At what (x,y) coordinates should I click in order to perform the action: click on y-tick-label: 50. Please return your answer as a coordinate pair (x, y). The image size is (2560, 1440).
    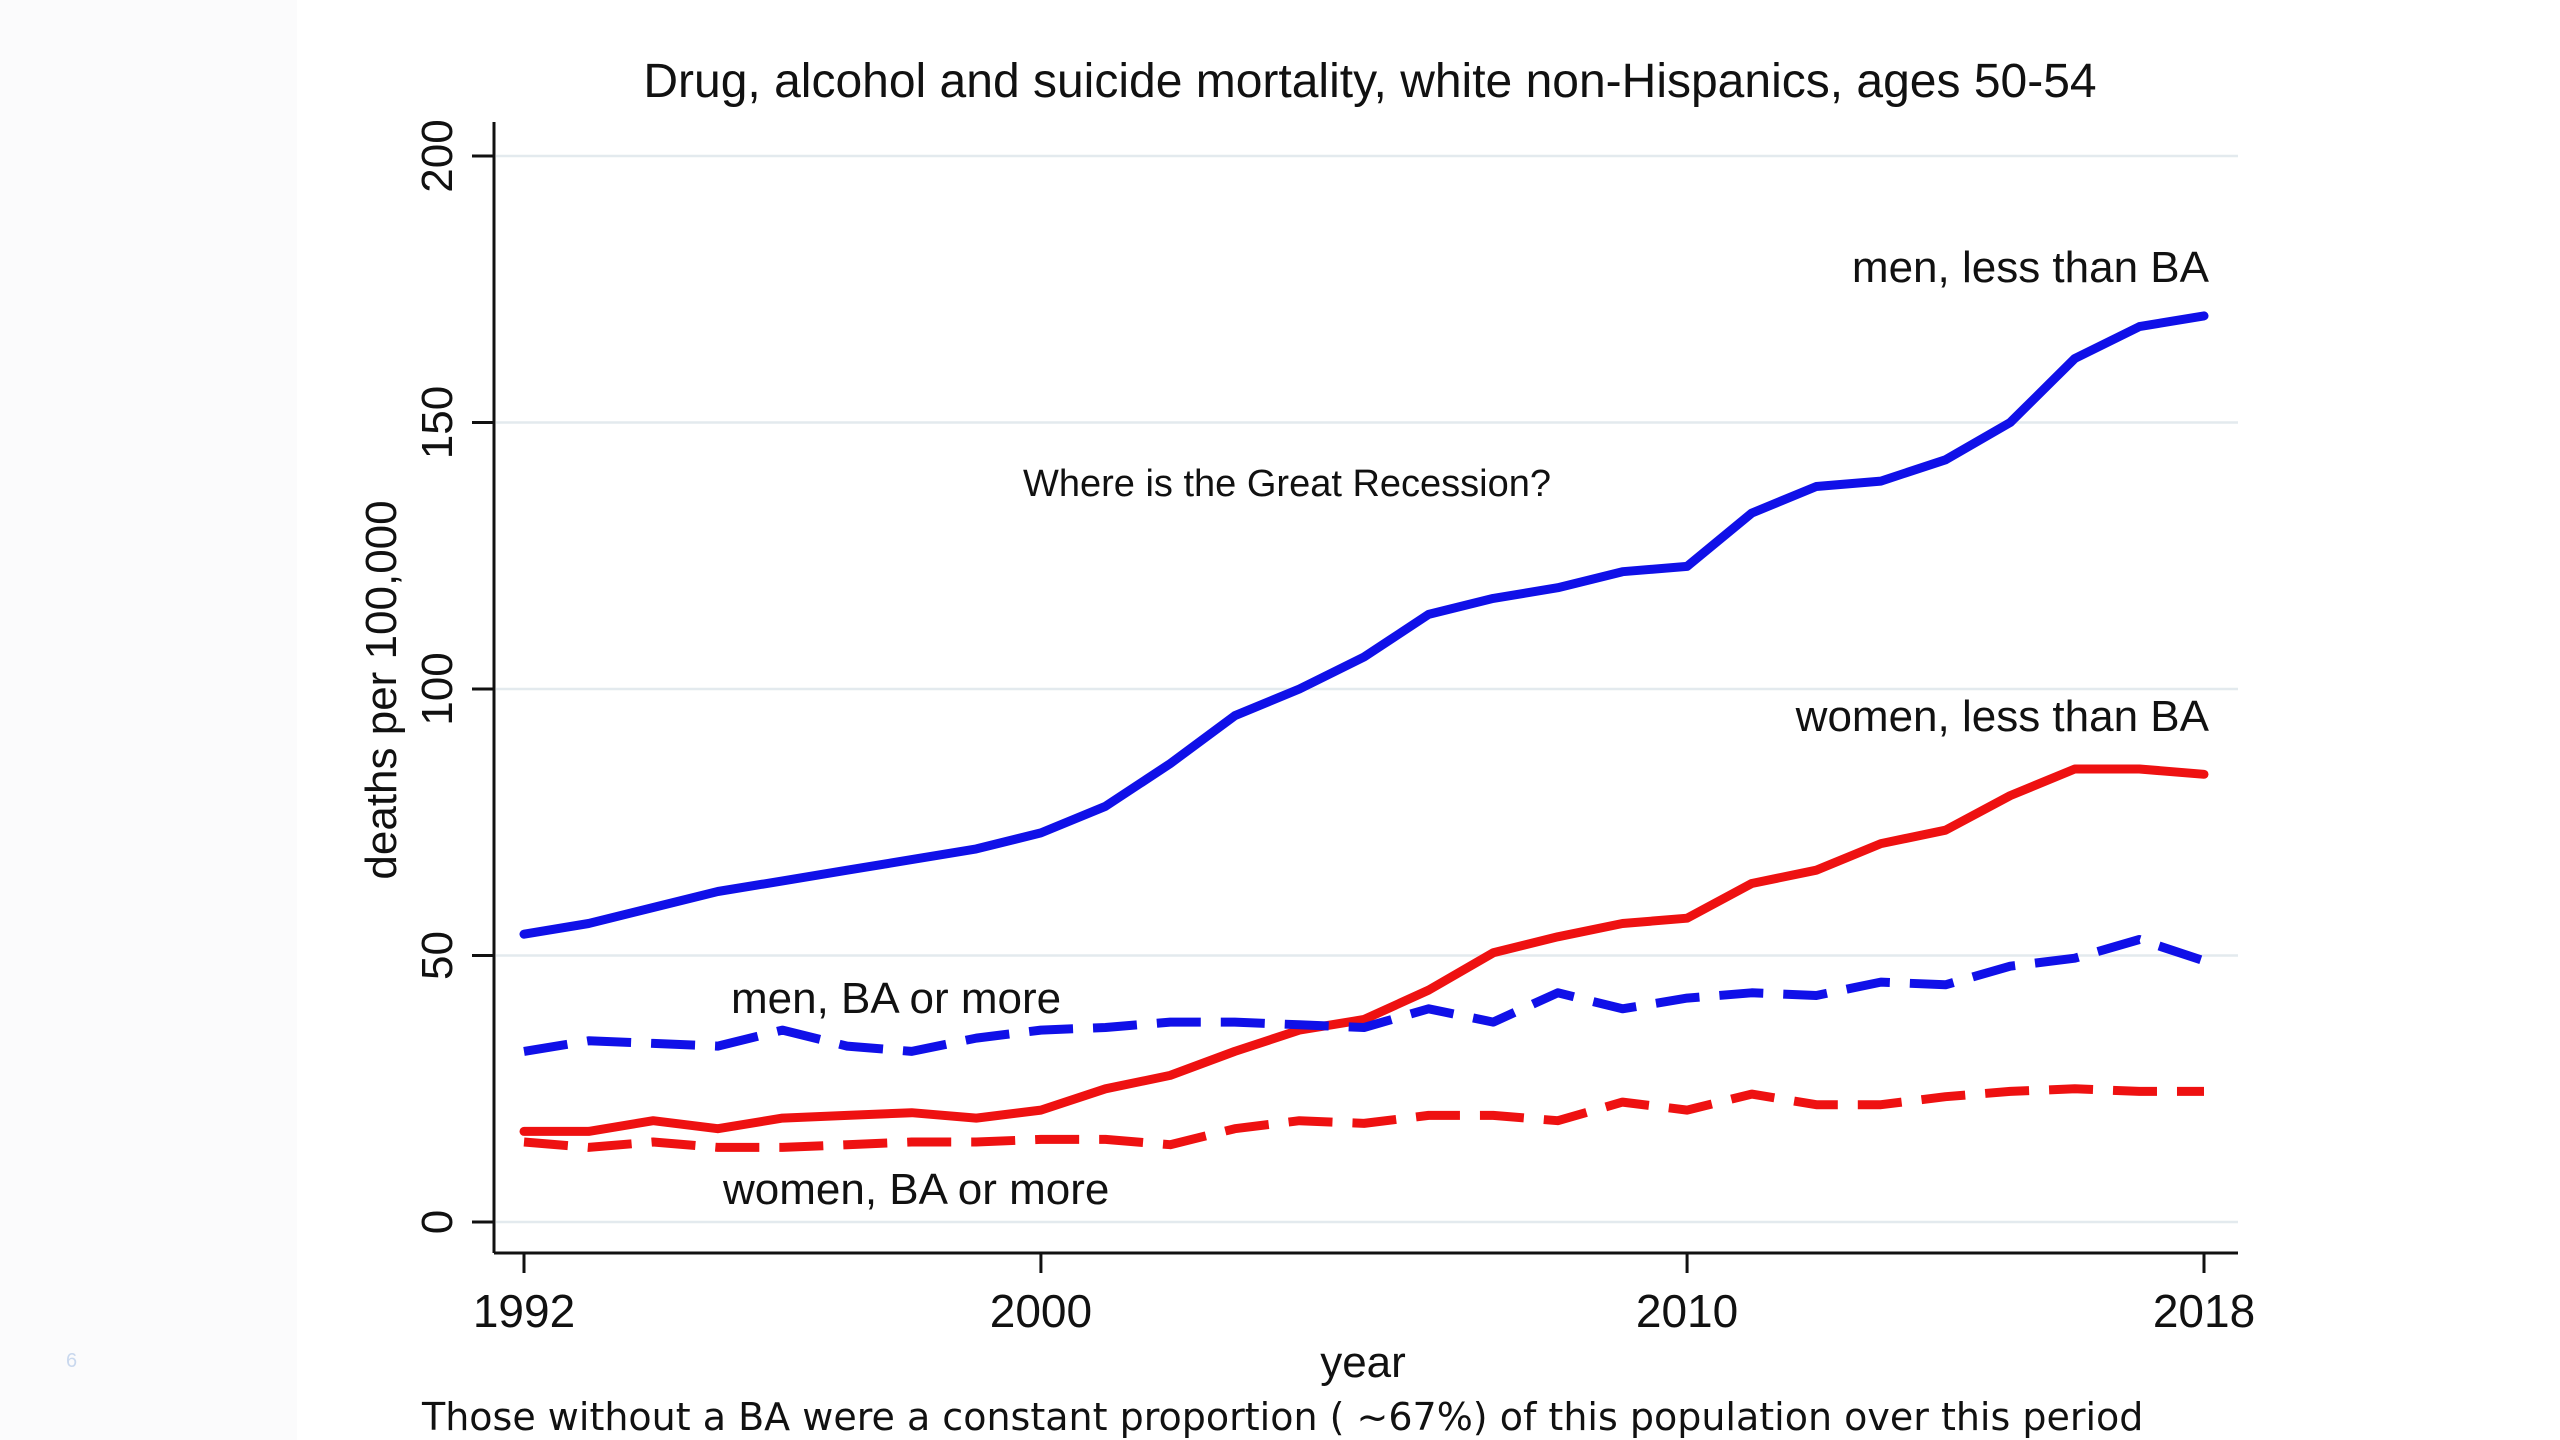
    Looking at the image, I should click on (437, 955).